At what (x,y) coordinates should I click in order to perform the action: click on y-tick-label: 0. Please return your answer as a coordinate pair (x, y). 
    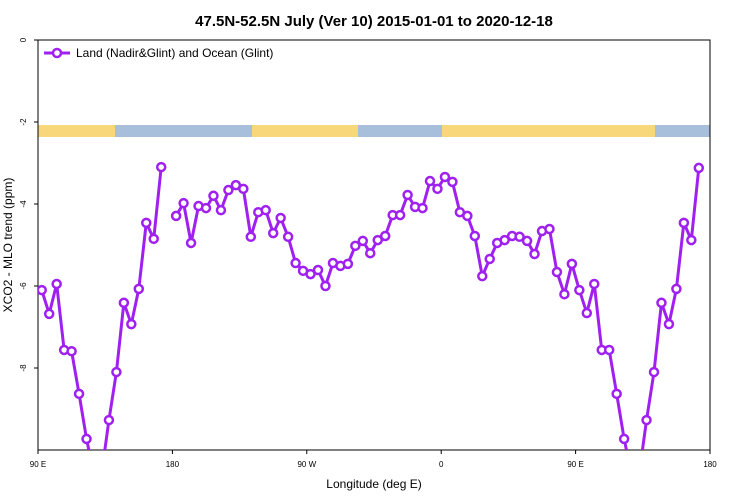
    Looking at the image, I should click on (23, 39).